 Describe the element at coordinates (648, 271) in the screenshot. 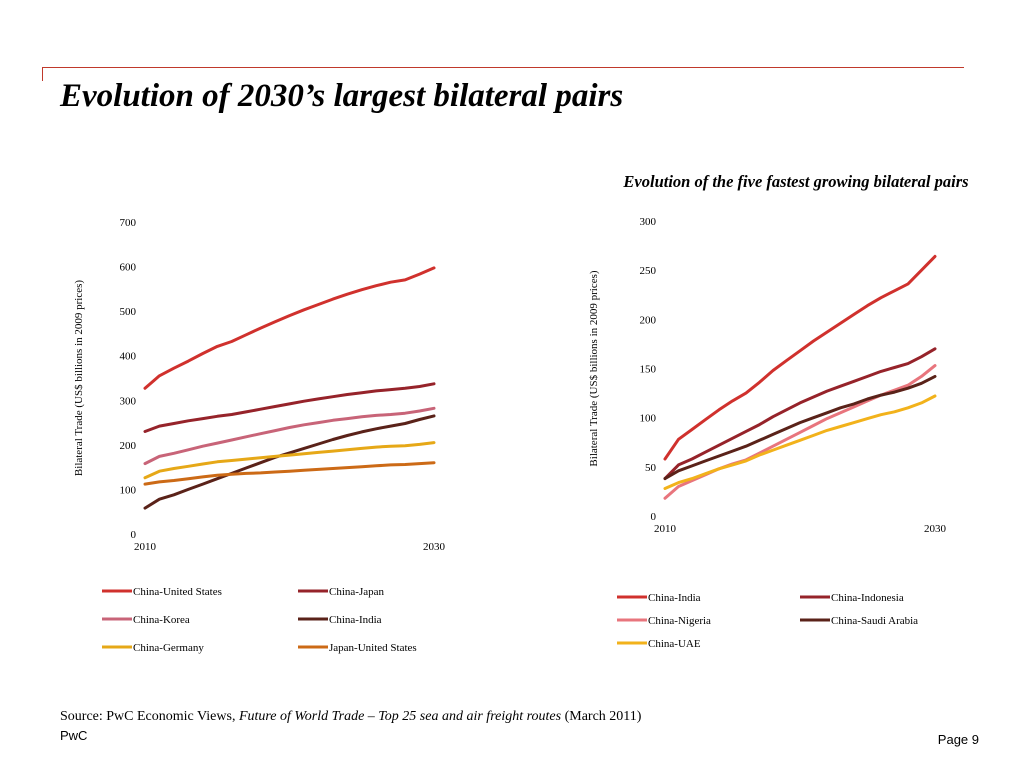

I see `y-tick-label: 250` at that location.